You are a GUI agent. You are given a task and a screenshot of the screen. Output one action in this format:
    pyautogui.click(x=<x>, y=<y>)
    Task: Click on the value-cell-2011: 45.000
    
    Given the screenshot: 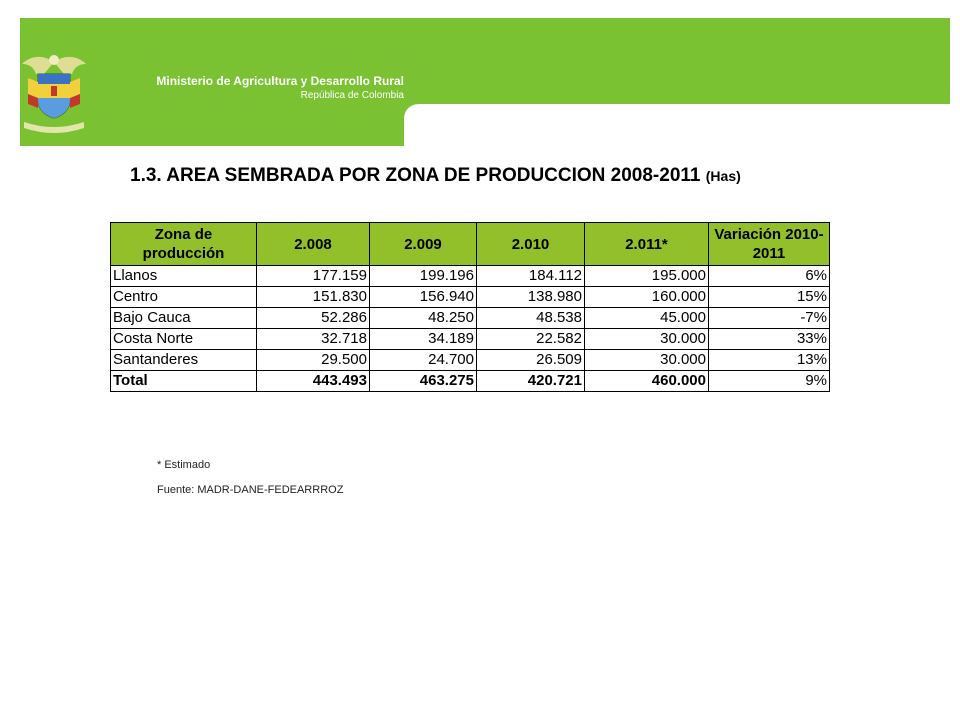 What is the action you would take?
    pyautogui.click(x=646, y=318)
    